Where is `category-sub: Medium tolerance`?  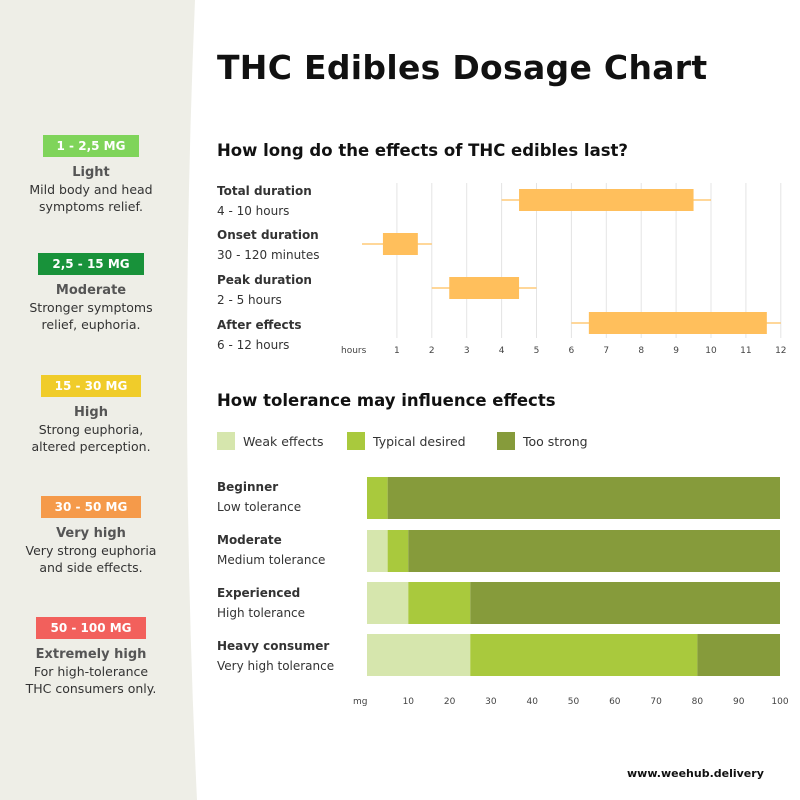 category-sub: Medium tolerance is located at coordinates (271, 560).